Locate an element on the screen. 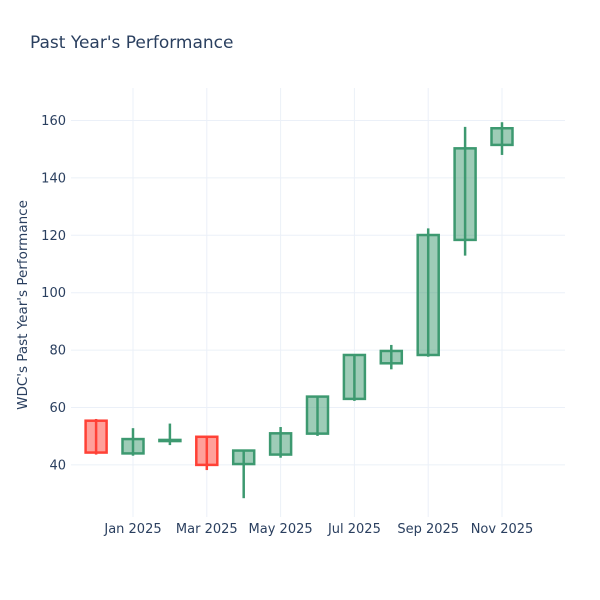 The height and width of the screenshot is (600, 600). y-tick-label: 100 is located at coordinates (53, 293).